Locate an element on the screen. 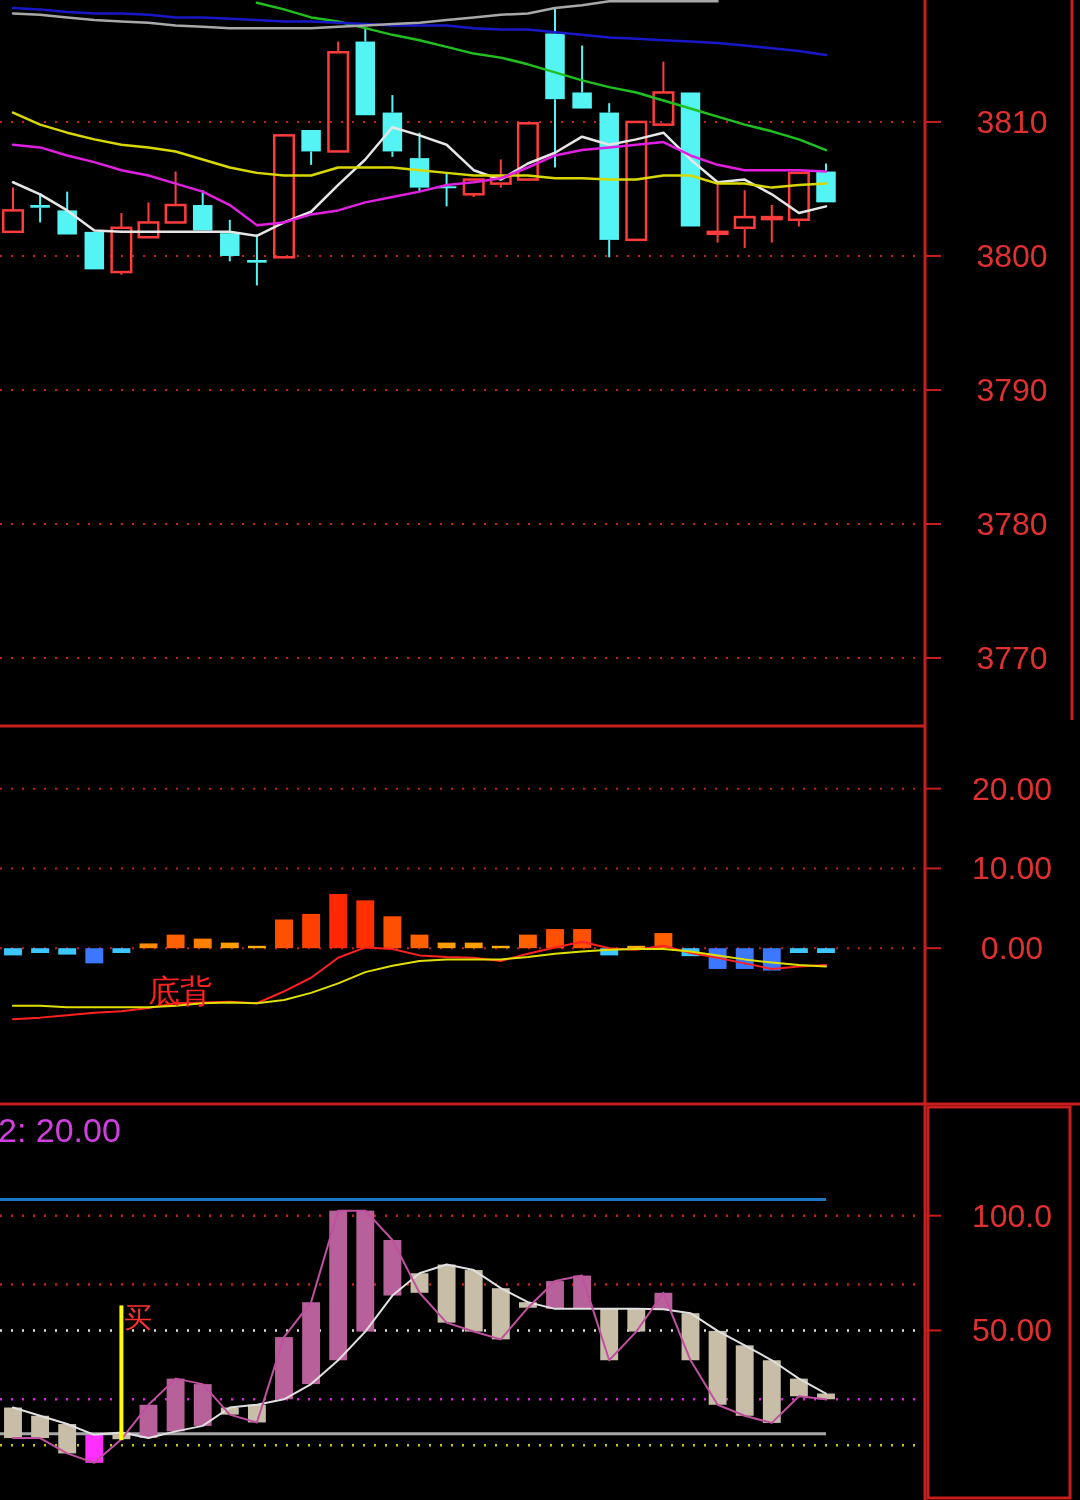 The image size is (1080, 1500). y-tick-label: 3790 is located at coordinates (1012, 389).